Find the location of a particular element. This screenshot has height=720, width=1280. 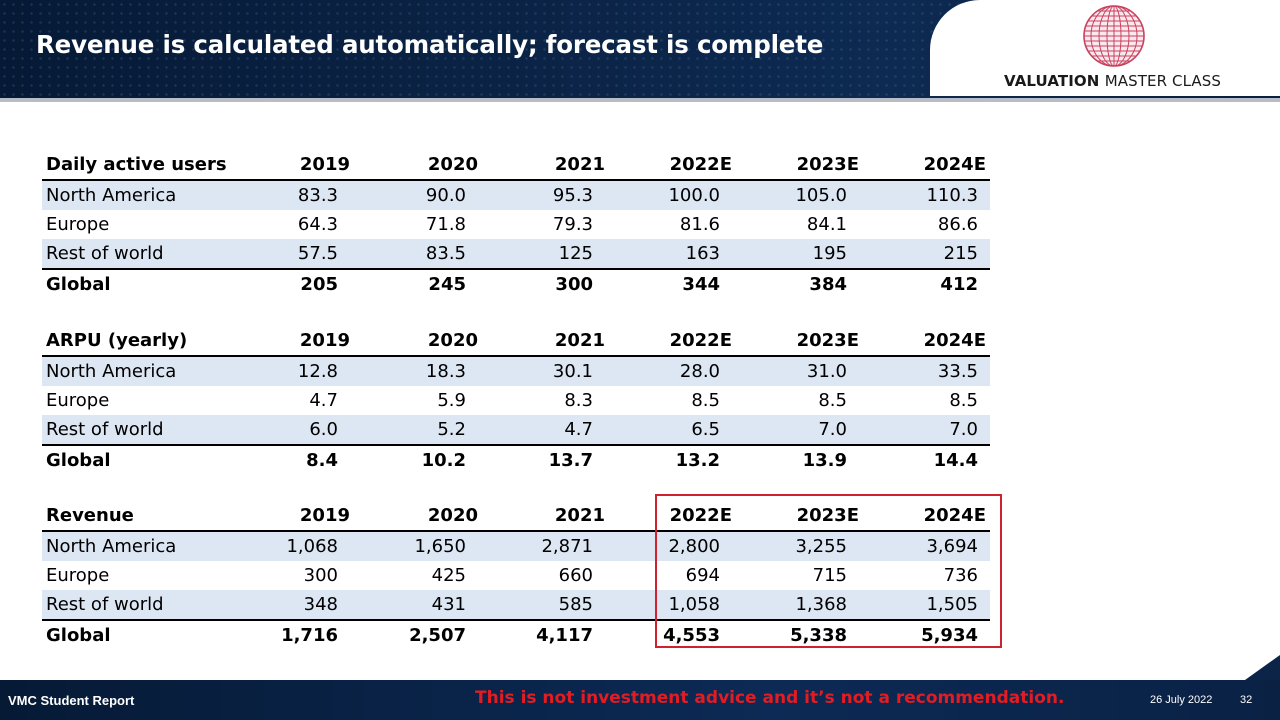

table-title: ARPU (yearly) is located at coordinates (148, 341).